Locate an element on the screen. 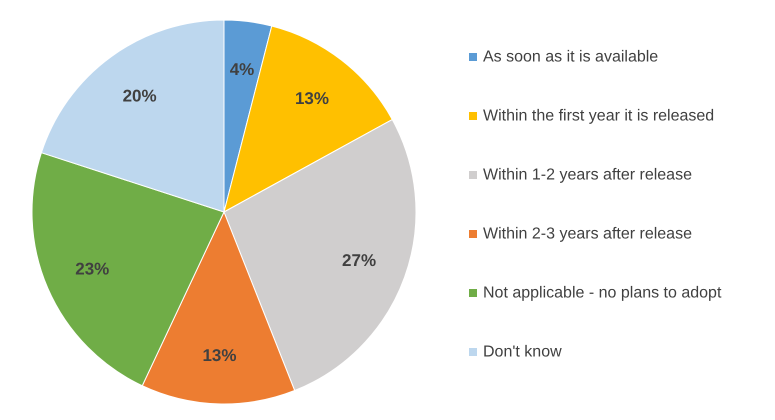  legend-label: As soon as it is available is located at coordinates (570, 57).